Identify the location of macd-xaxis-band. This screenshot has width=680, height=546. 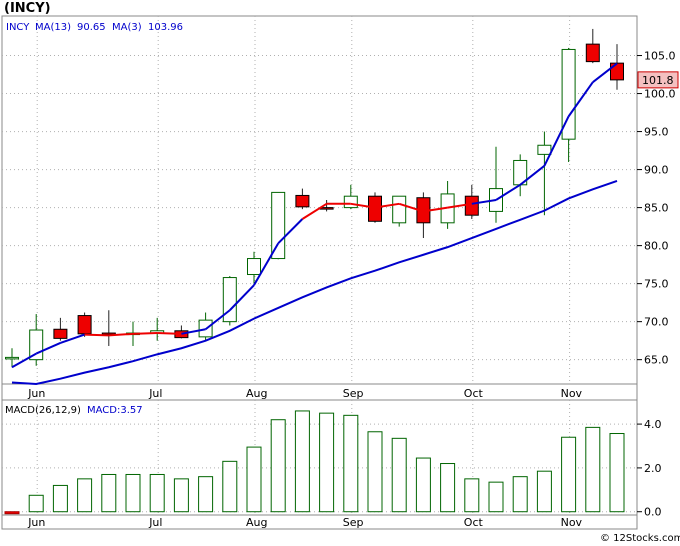
(319, 522).